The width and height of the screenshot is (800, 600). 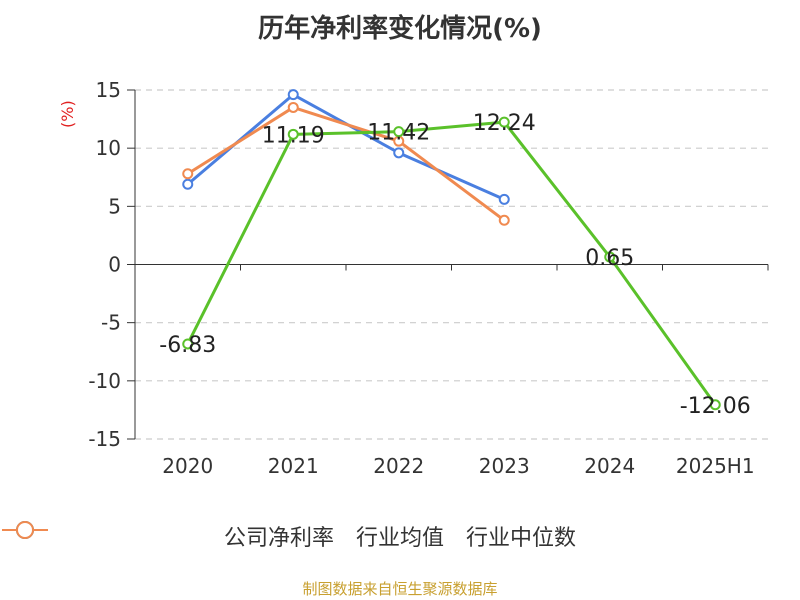 What do you see at coordinates (104, 381) in the screenshot?
I see `y-tick-label: -10` at bounding box center [104, 381].